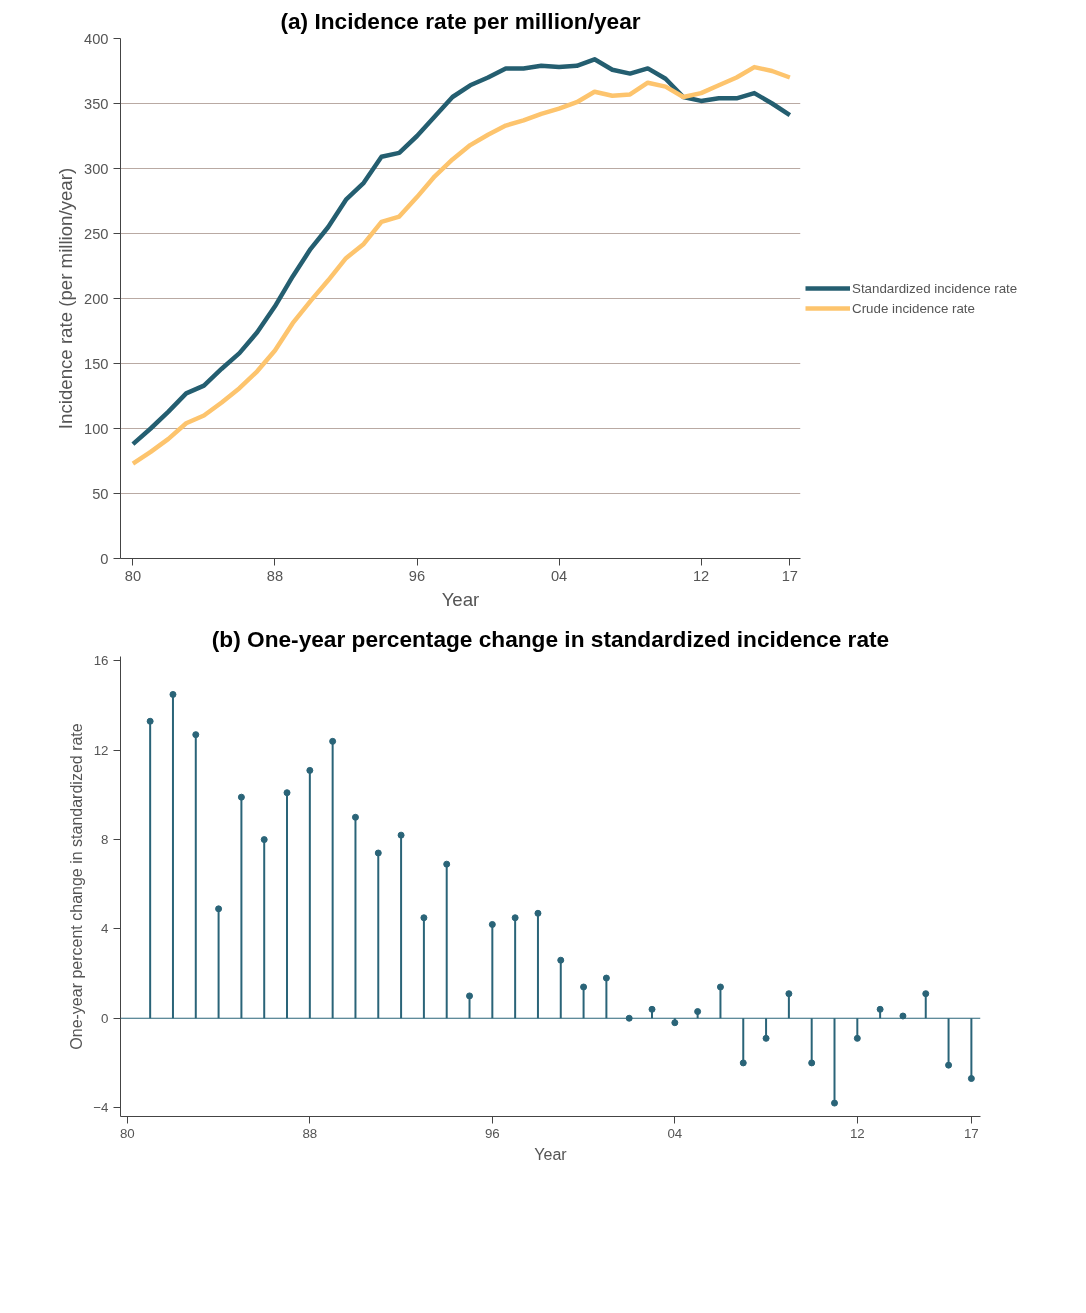  What do you see at coordinates (77, 886) in the screenshot?
I see `y-axis-title: One-year percent change in standardized rate` at bounding box center [77, 886].